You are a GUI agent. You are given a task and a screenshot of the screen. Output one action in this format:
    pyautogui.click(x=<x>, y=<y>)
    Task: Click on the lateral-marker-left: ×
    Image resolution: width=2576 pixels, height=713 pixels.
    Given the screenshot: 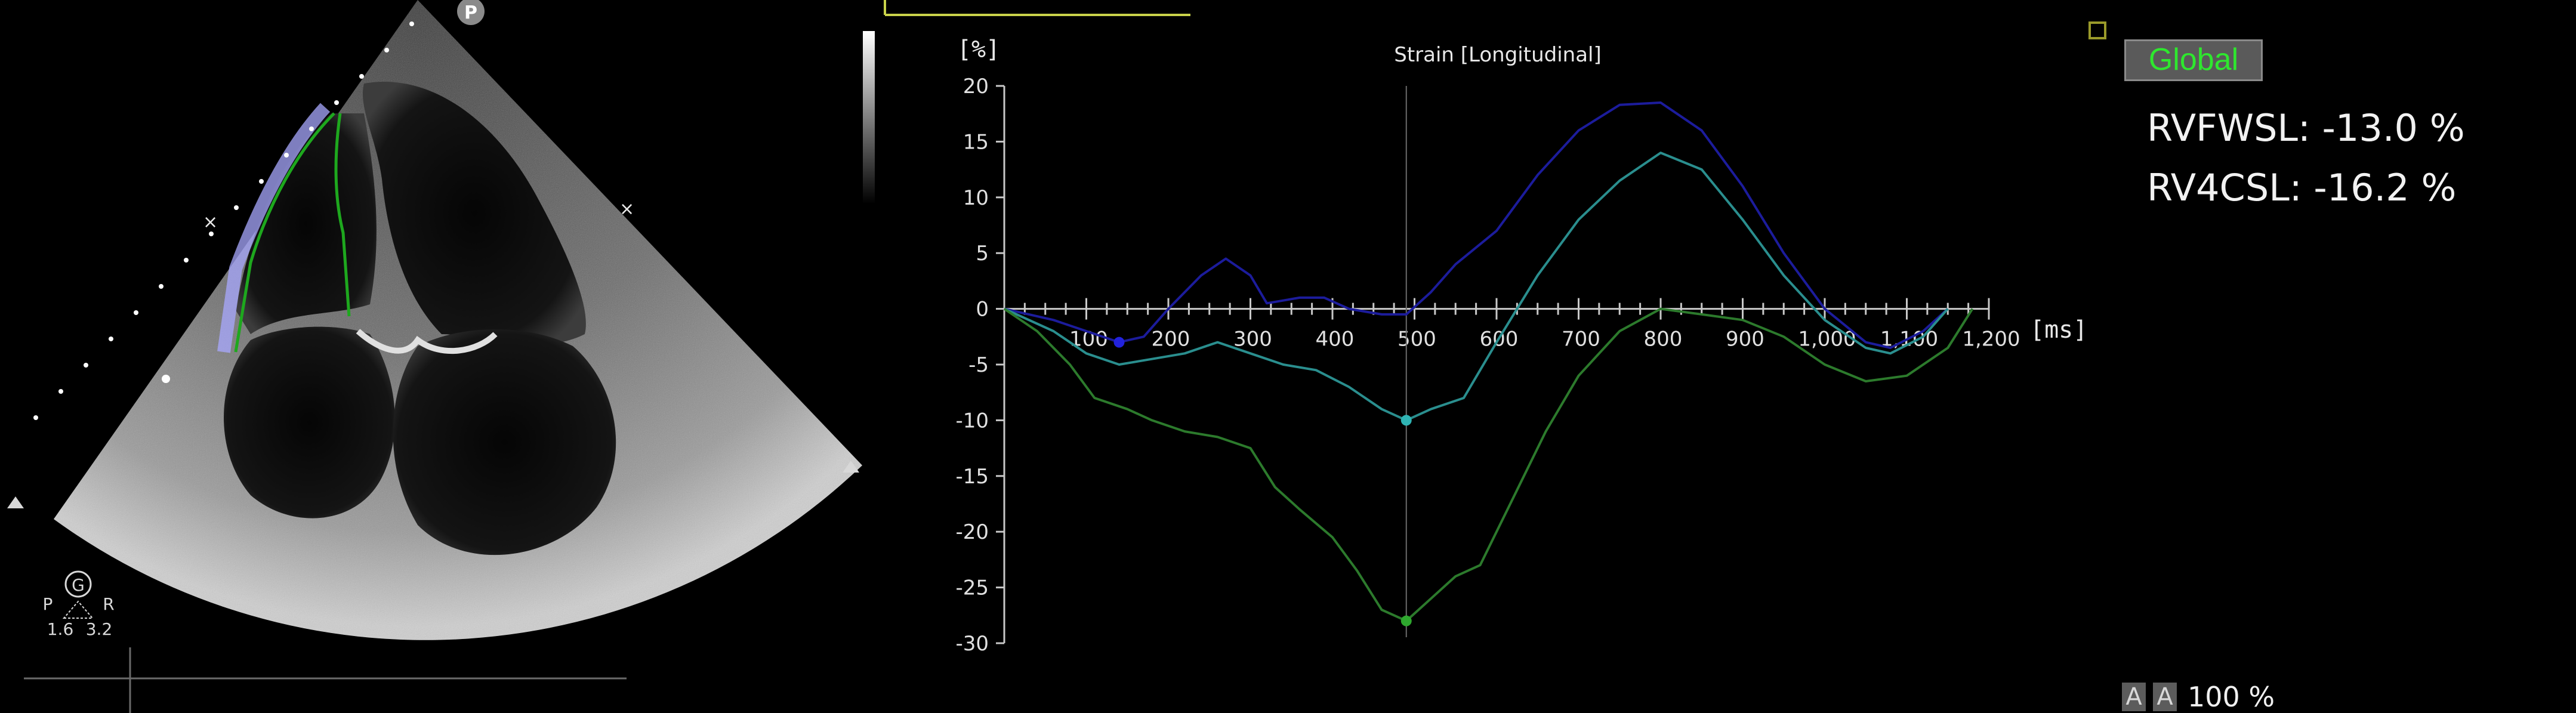 What is the action you would take?
    pyautogui.click(x=210, y=223)
    